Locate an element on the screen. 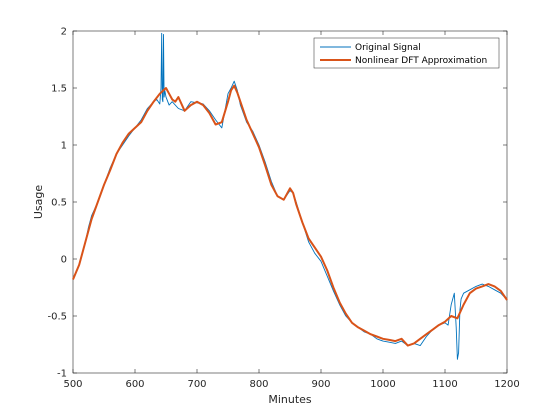 The width and height of the screenshot is (560, 420). x-tick-label: 500 is located at coordinates (72, 384).